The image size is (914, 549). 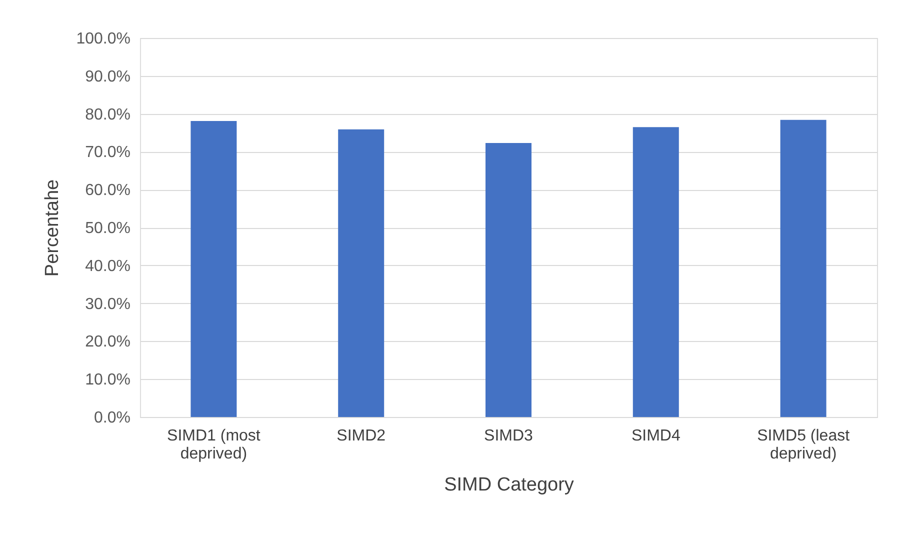 What do you see at coordinates (803, 445) in the screenshot?
I see `x-tick-label: SIMD5 (least deprived)` at bounding box center [803, 445].